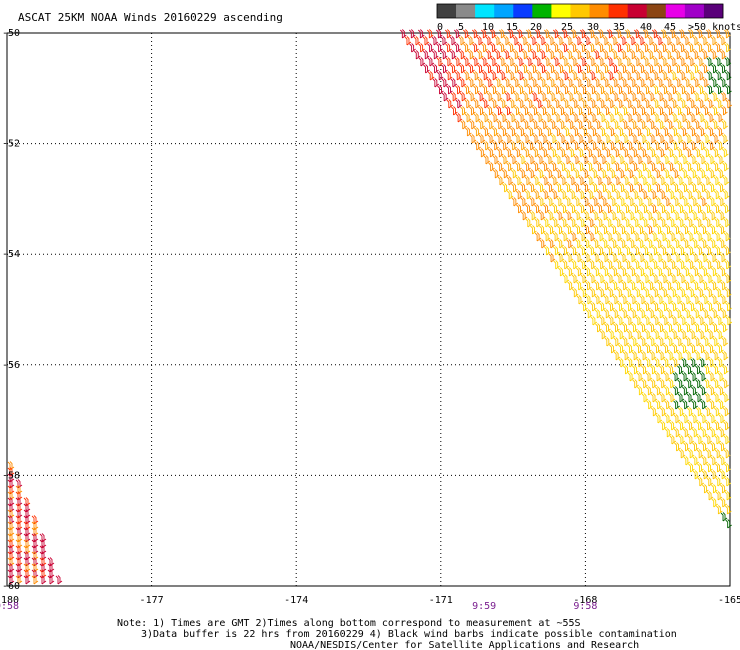 The height and width of the screenshot is (650, 740). Describe the element at coordinates (441, 600) in the screenshot. I see `lon-label: -171` at that location.